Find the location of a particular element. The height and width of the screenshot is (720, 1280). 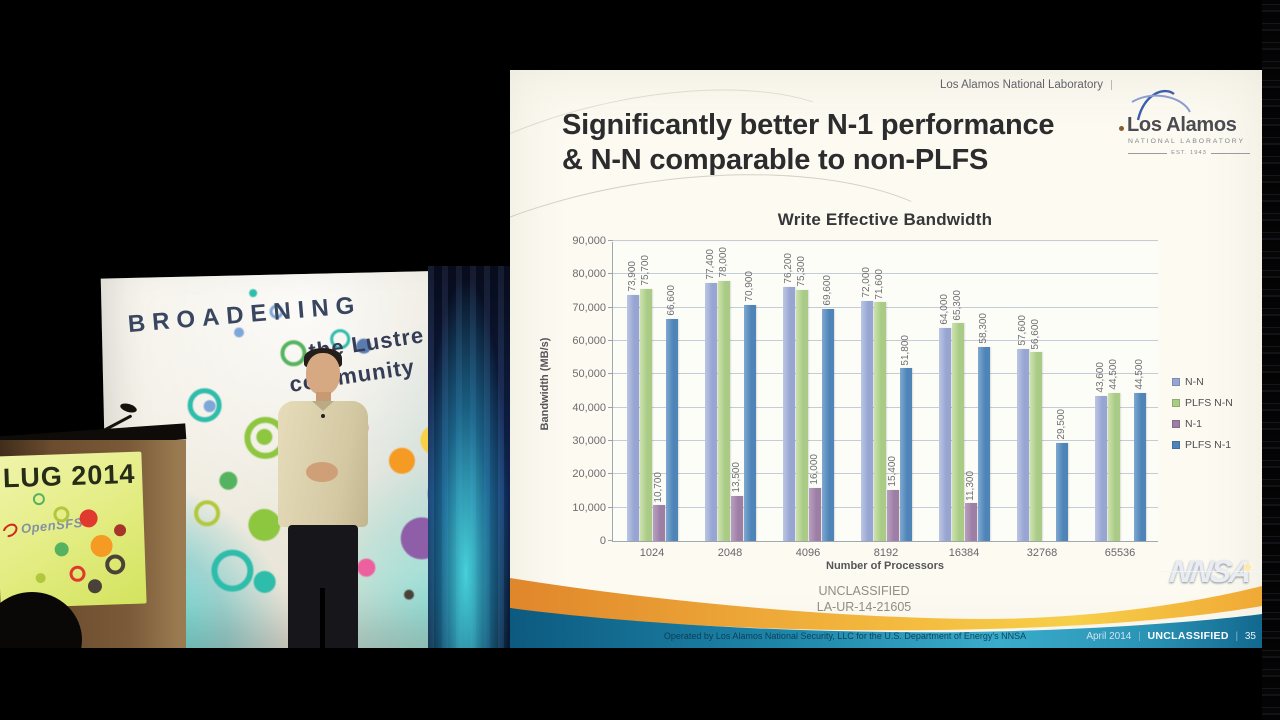

letterbox-bottom is located at coordinates (640, 684).